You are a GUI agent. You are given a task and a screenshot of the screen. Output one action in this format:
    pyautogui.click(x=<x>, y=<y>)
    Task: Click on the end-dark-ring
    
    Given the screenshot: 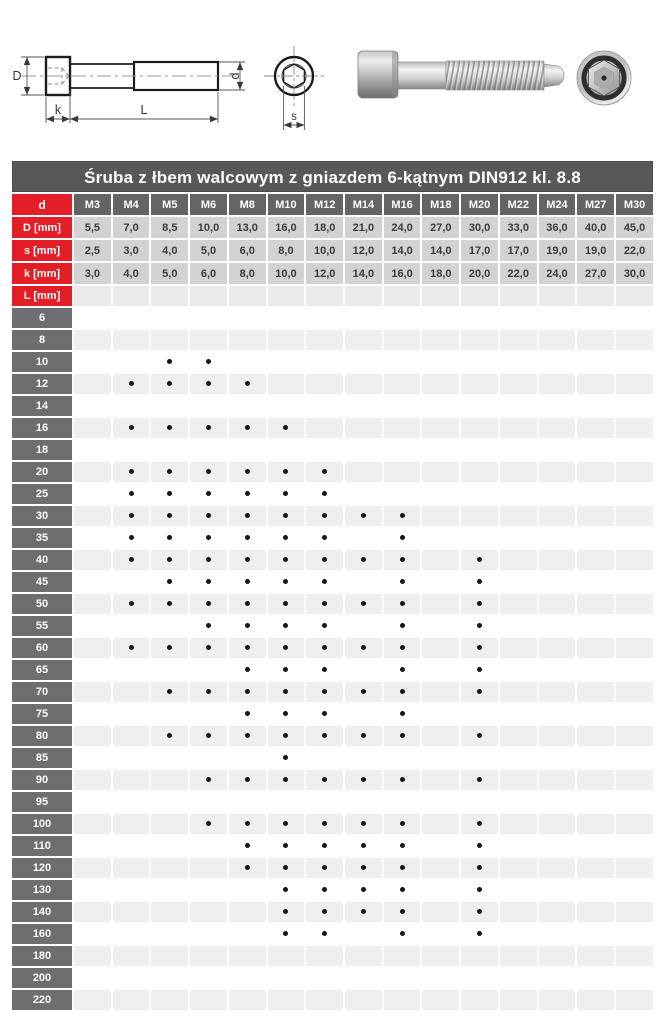 What is the action you would take?
    pyautogui.click(x=604, y=78)
    